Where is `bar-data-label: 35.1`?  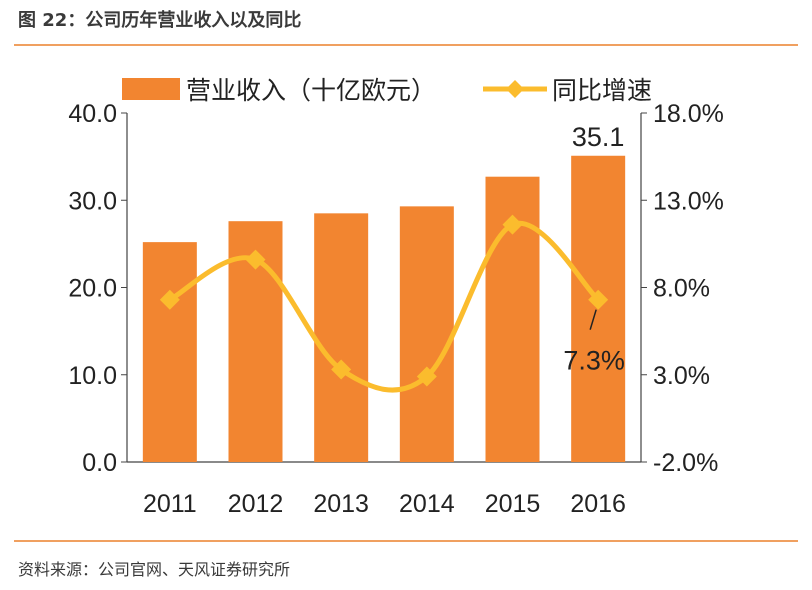 bar-data-label: 35.1 is located at coordinates (598, 137).